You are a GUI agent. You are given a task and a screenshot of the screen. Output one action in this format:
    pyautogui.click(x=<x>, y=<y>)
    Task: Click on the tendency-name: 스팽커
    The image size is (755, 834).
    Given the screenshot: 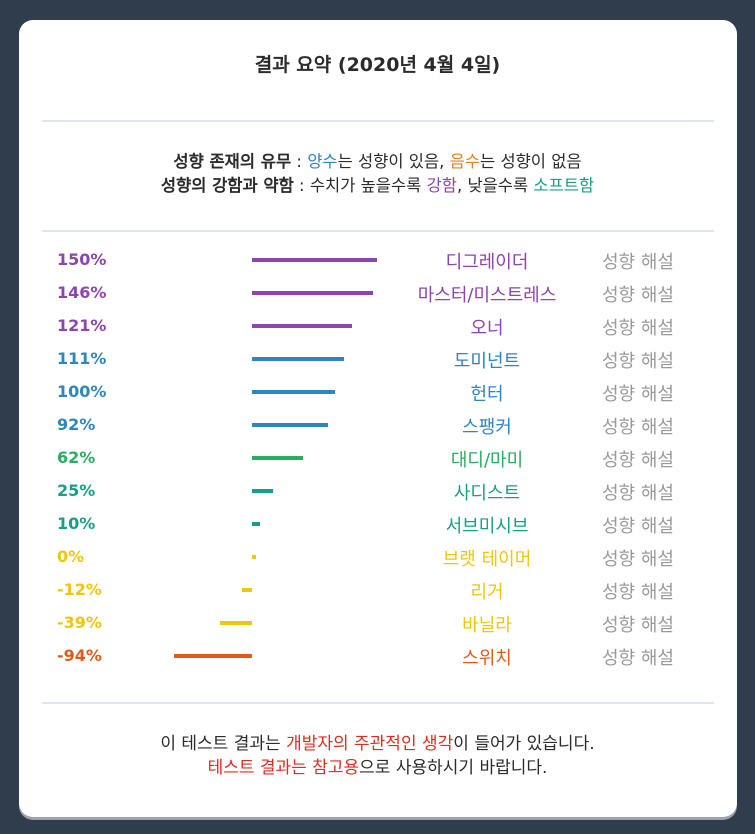 What is the action you would take?
    pyautogui.click(x=487, y=427)
    